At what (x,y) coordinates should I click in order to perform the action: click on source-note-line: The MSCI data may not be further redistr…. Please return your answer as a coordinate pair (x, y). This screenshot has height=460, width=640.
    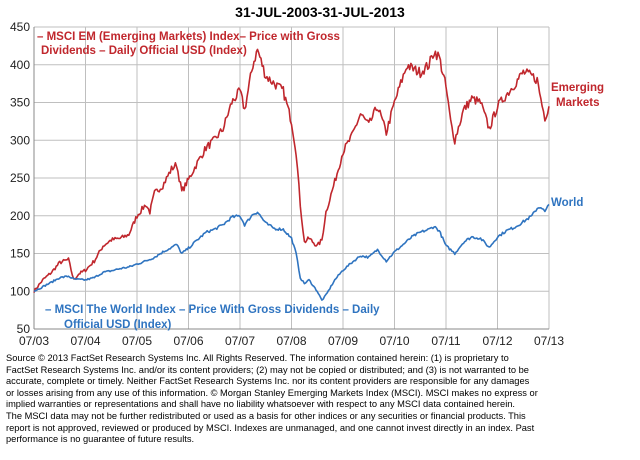
    Looking at the image, I should click on (266, 415).